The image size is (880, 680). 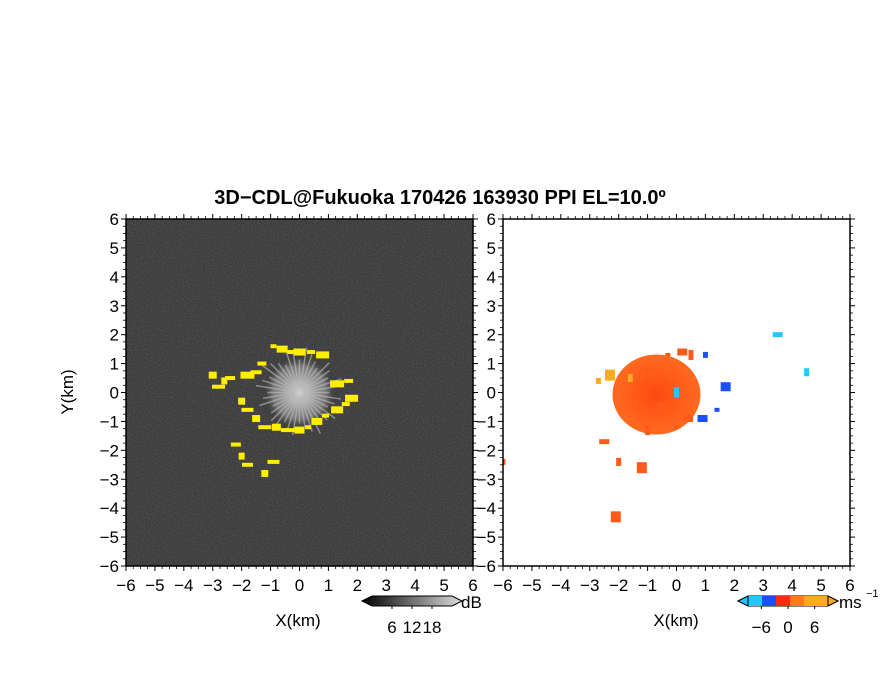 I want to click on x-tick-label-reflectivity-5: −1, so click(x=270, y=585).